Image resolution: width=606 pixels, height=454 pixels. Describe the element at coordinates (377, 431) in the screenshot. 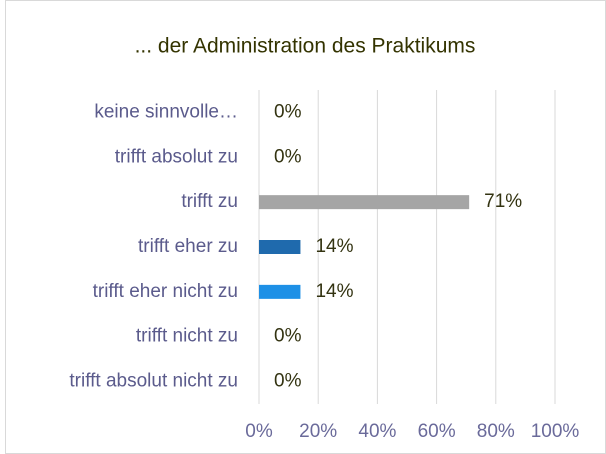

I see `x-tick-label: 40%` at that location.